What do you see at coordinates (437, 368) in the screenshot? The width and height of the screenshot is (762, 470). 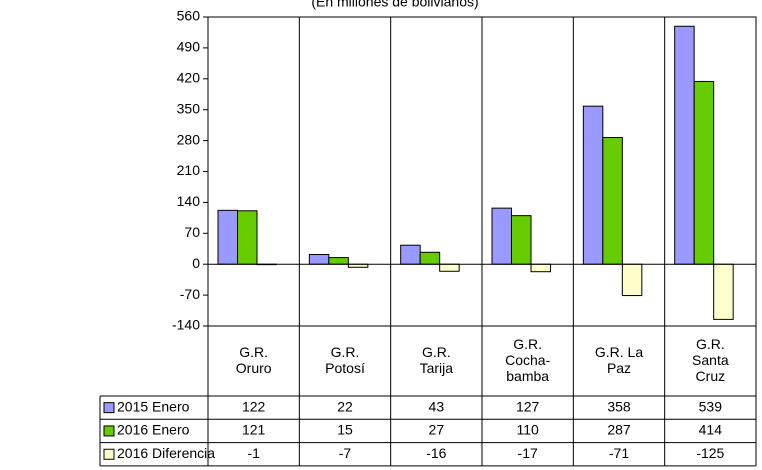 I see `x-tick-label-line: Tarija` at bounding box center [437, 368].